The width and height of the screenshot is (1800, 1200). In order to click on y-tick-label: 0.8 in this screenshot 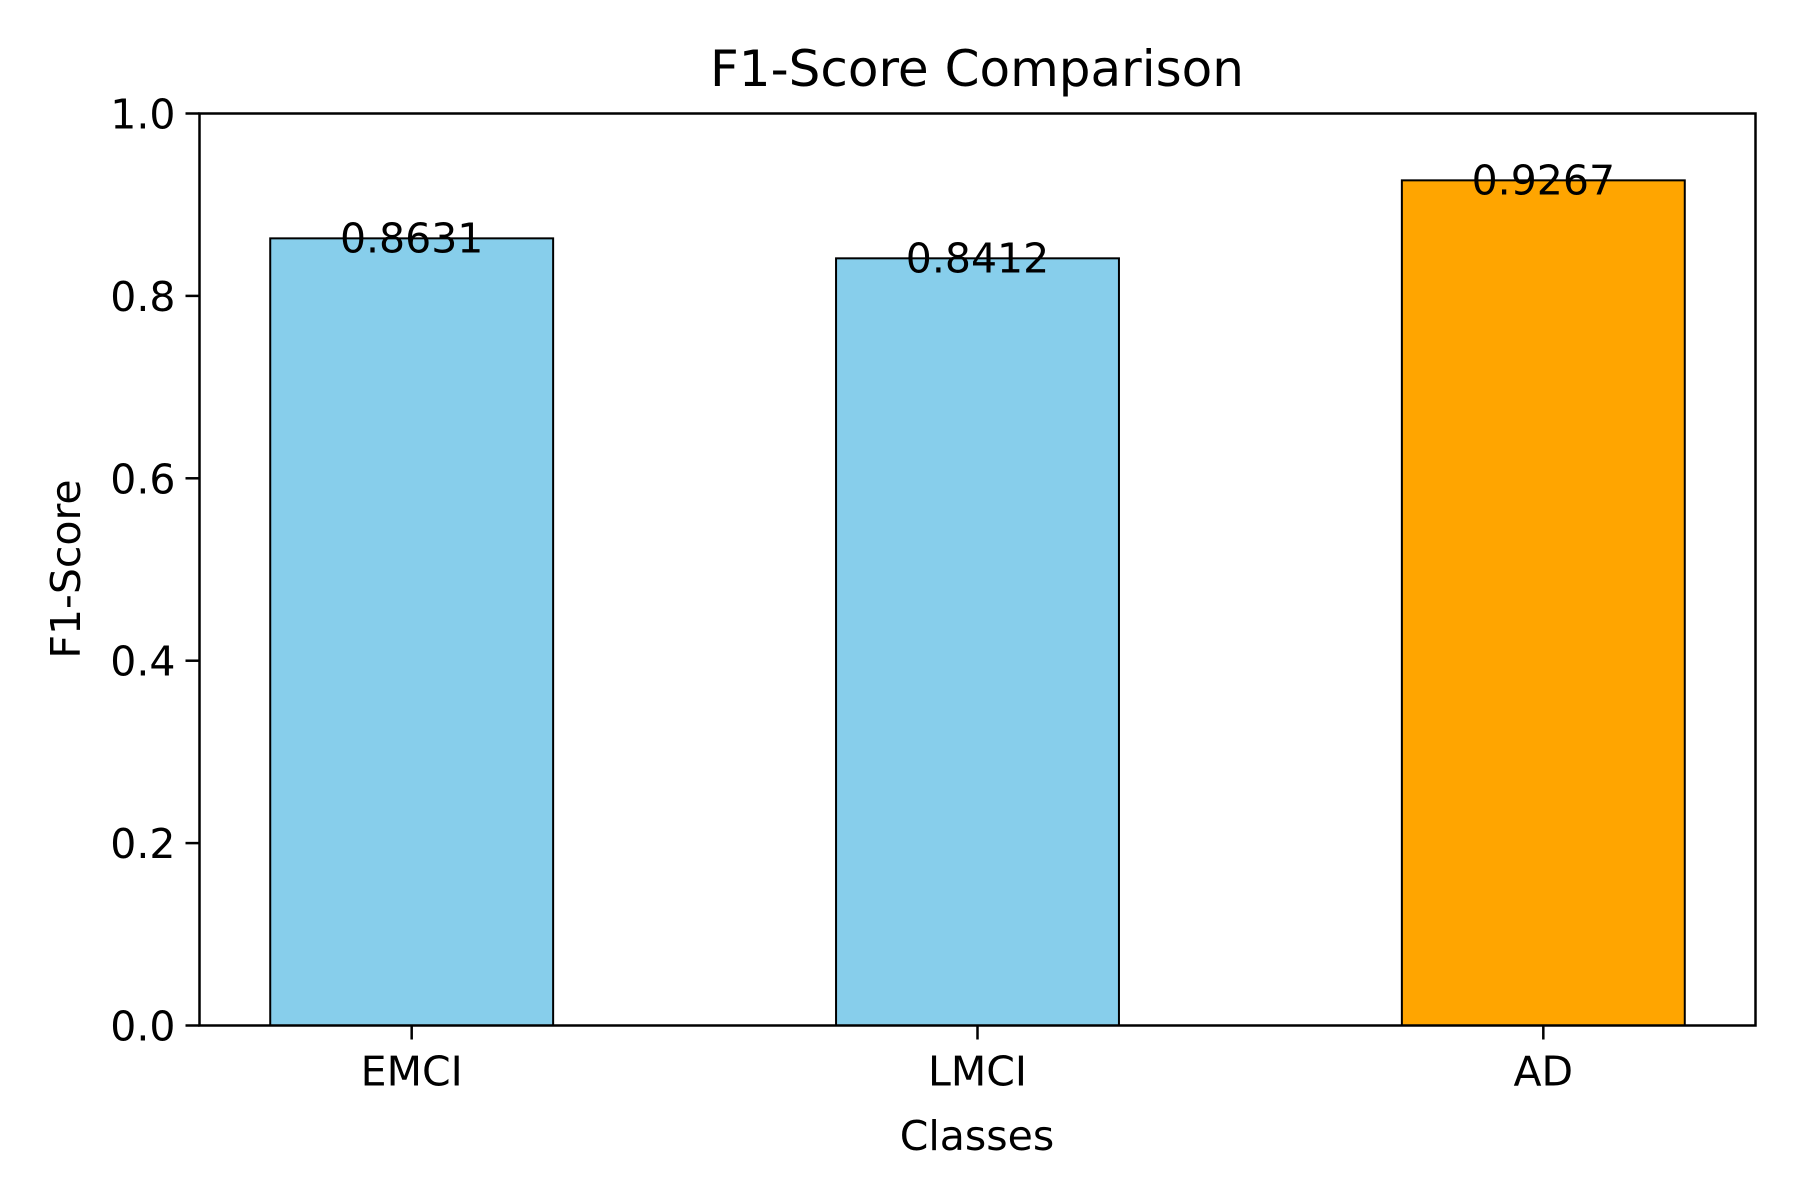, I will do `click(142, 297)`.